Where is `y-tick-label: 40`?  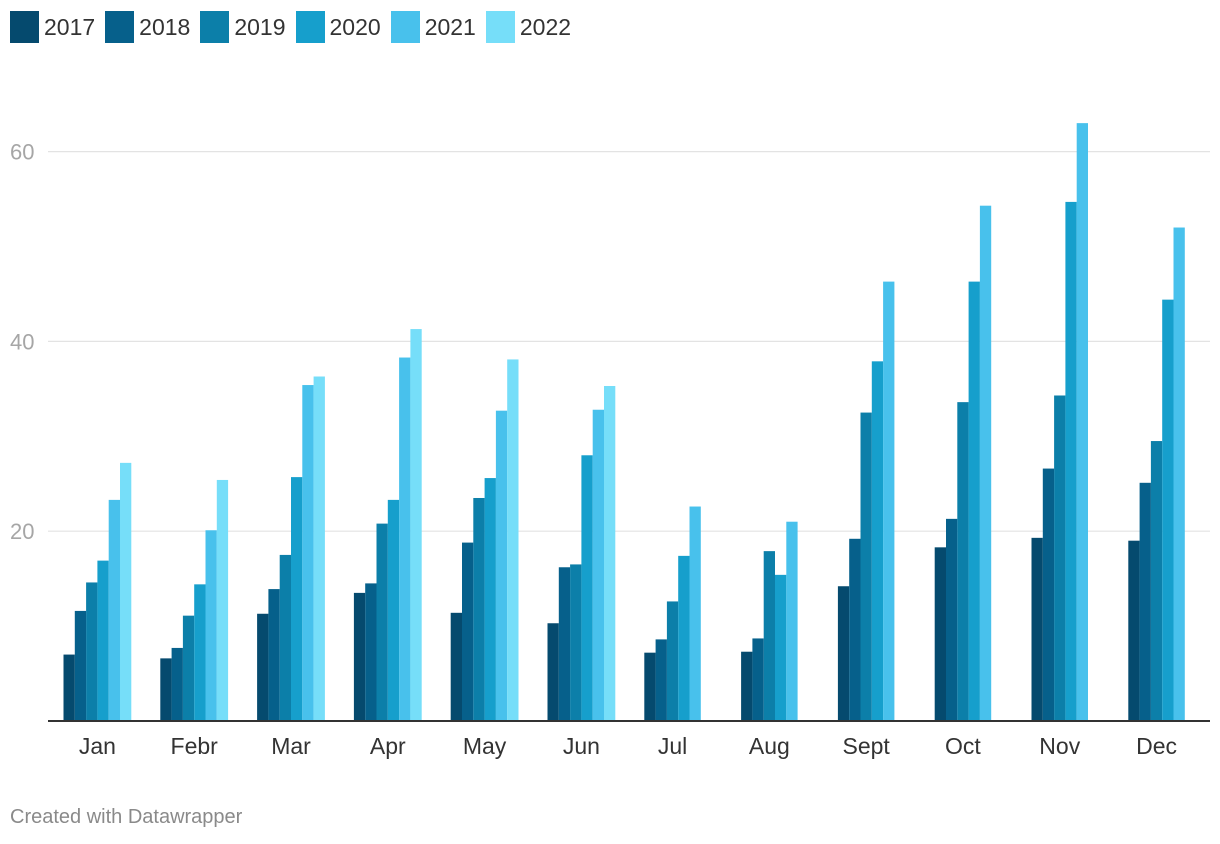
y-tick-label: 40 is located at coordinates (22, 341).